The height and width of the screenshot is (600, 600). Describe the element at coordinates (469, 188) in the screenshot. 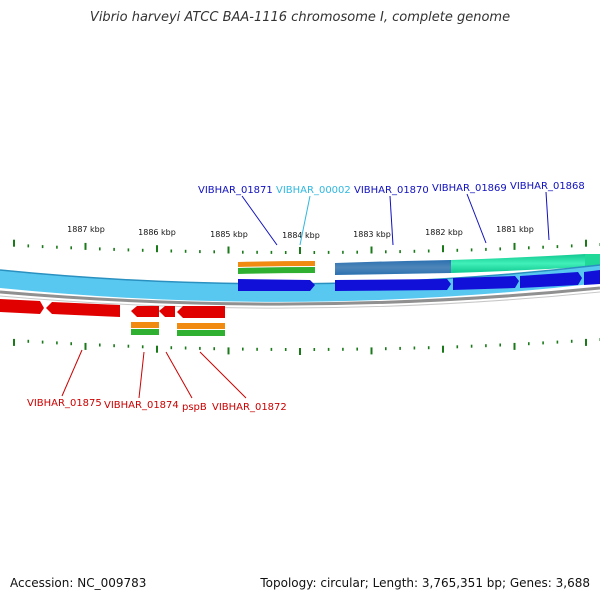

I see `gene-label-vibhar-01869: VIBHAR_01869` at that location.